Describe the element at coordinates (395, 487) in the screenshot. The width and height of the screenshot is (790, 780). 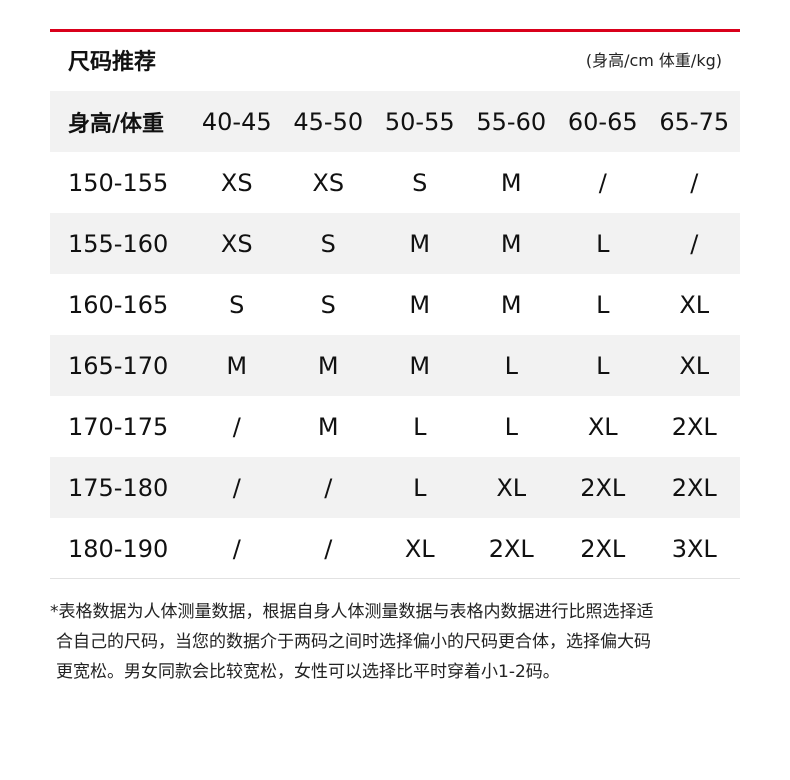
I see `table-row: 175-180 / / L XL 2XL 2XL` at that location.